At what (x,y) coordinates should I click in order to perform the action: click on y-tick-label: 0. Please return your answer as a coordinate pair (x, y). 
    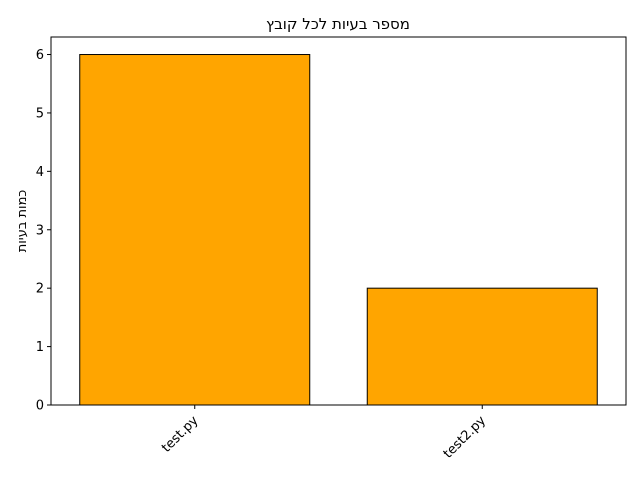
    Looking at the image, I should click on (40, 406).